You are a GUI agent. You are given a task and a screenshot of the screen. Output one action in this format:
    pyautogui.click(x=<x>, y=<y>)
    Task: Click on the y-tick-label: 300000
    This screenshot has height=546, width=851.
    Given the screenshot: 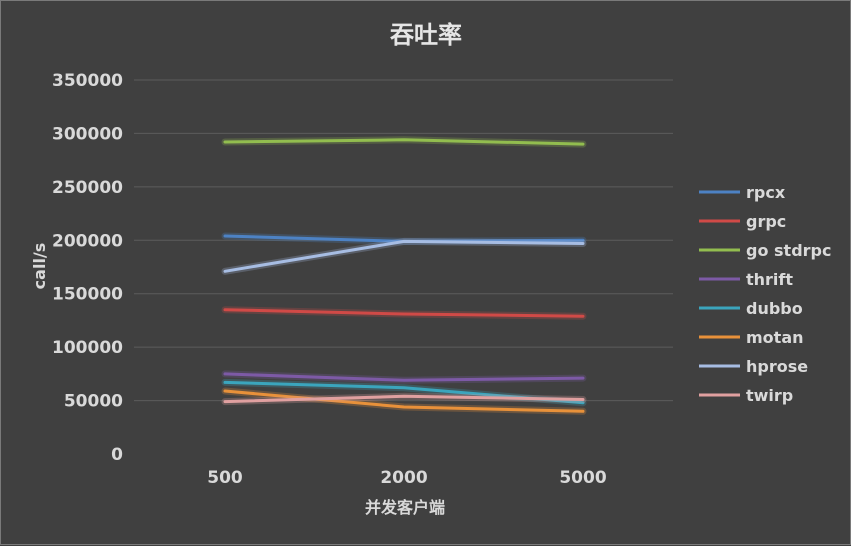 What is the action you would take?
    pyautogui.click(x=87, y=134)
    